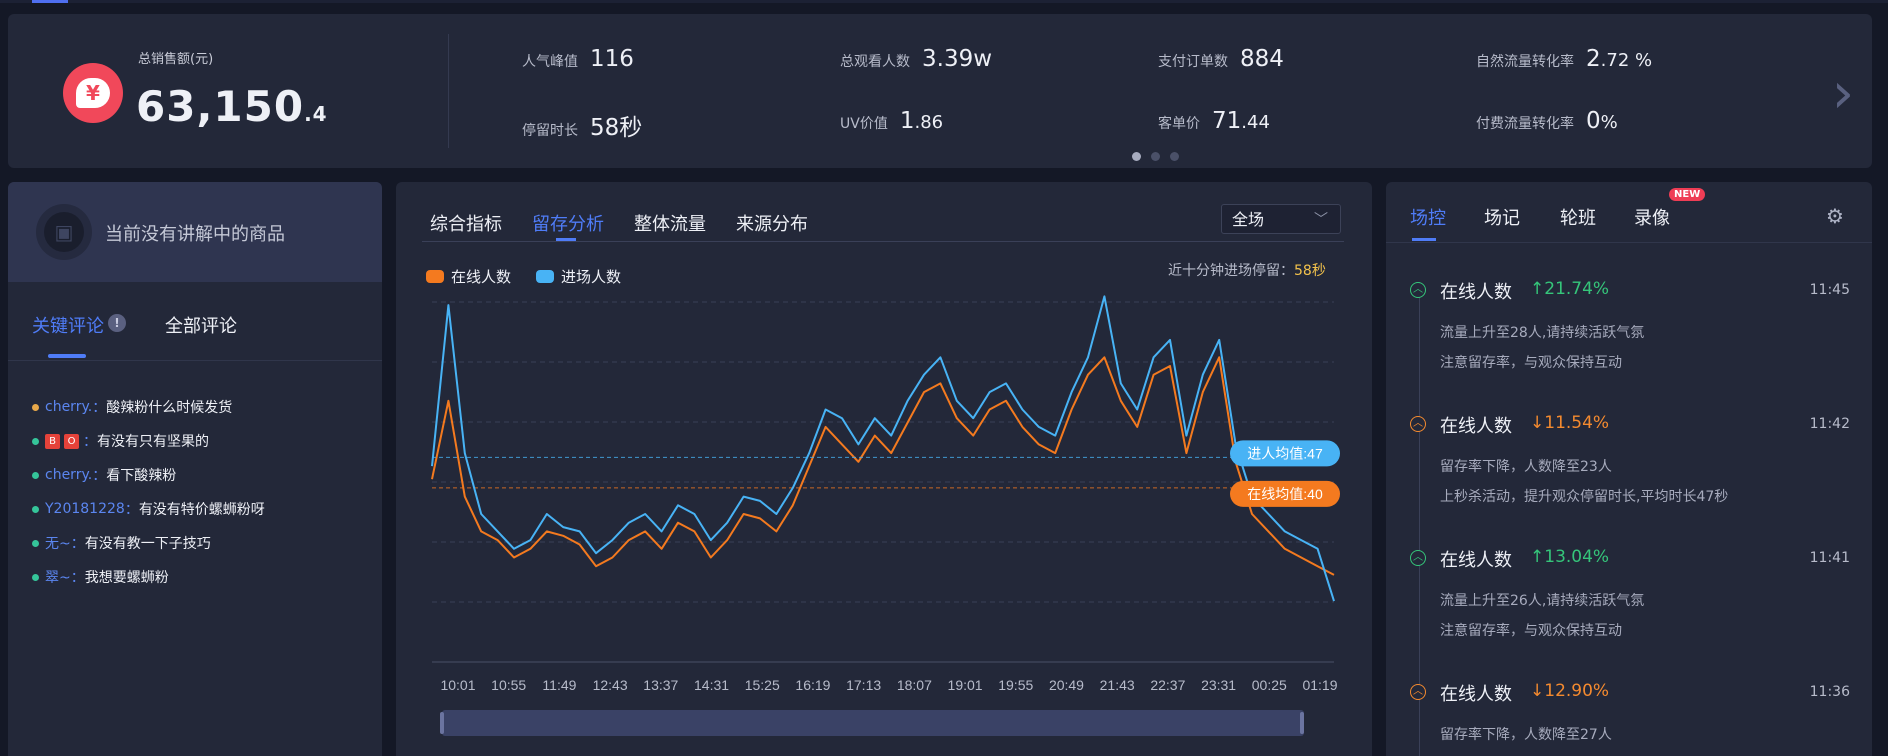  Describe the element at coordinates (1829, 558) in the screenshot. I see `event-time: 11:41` at that location.